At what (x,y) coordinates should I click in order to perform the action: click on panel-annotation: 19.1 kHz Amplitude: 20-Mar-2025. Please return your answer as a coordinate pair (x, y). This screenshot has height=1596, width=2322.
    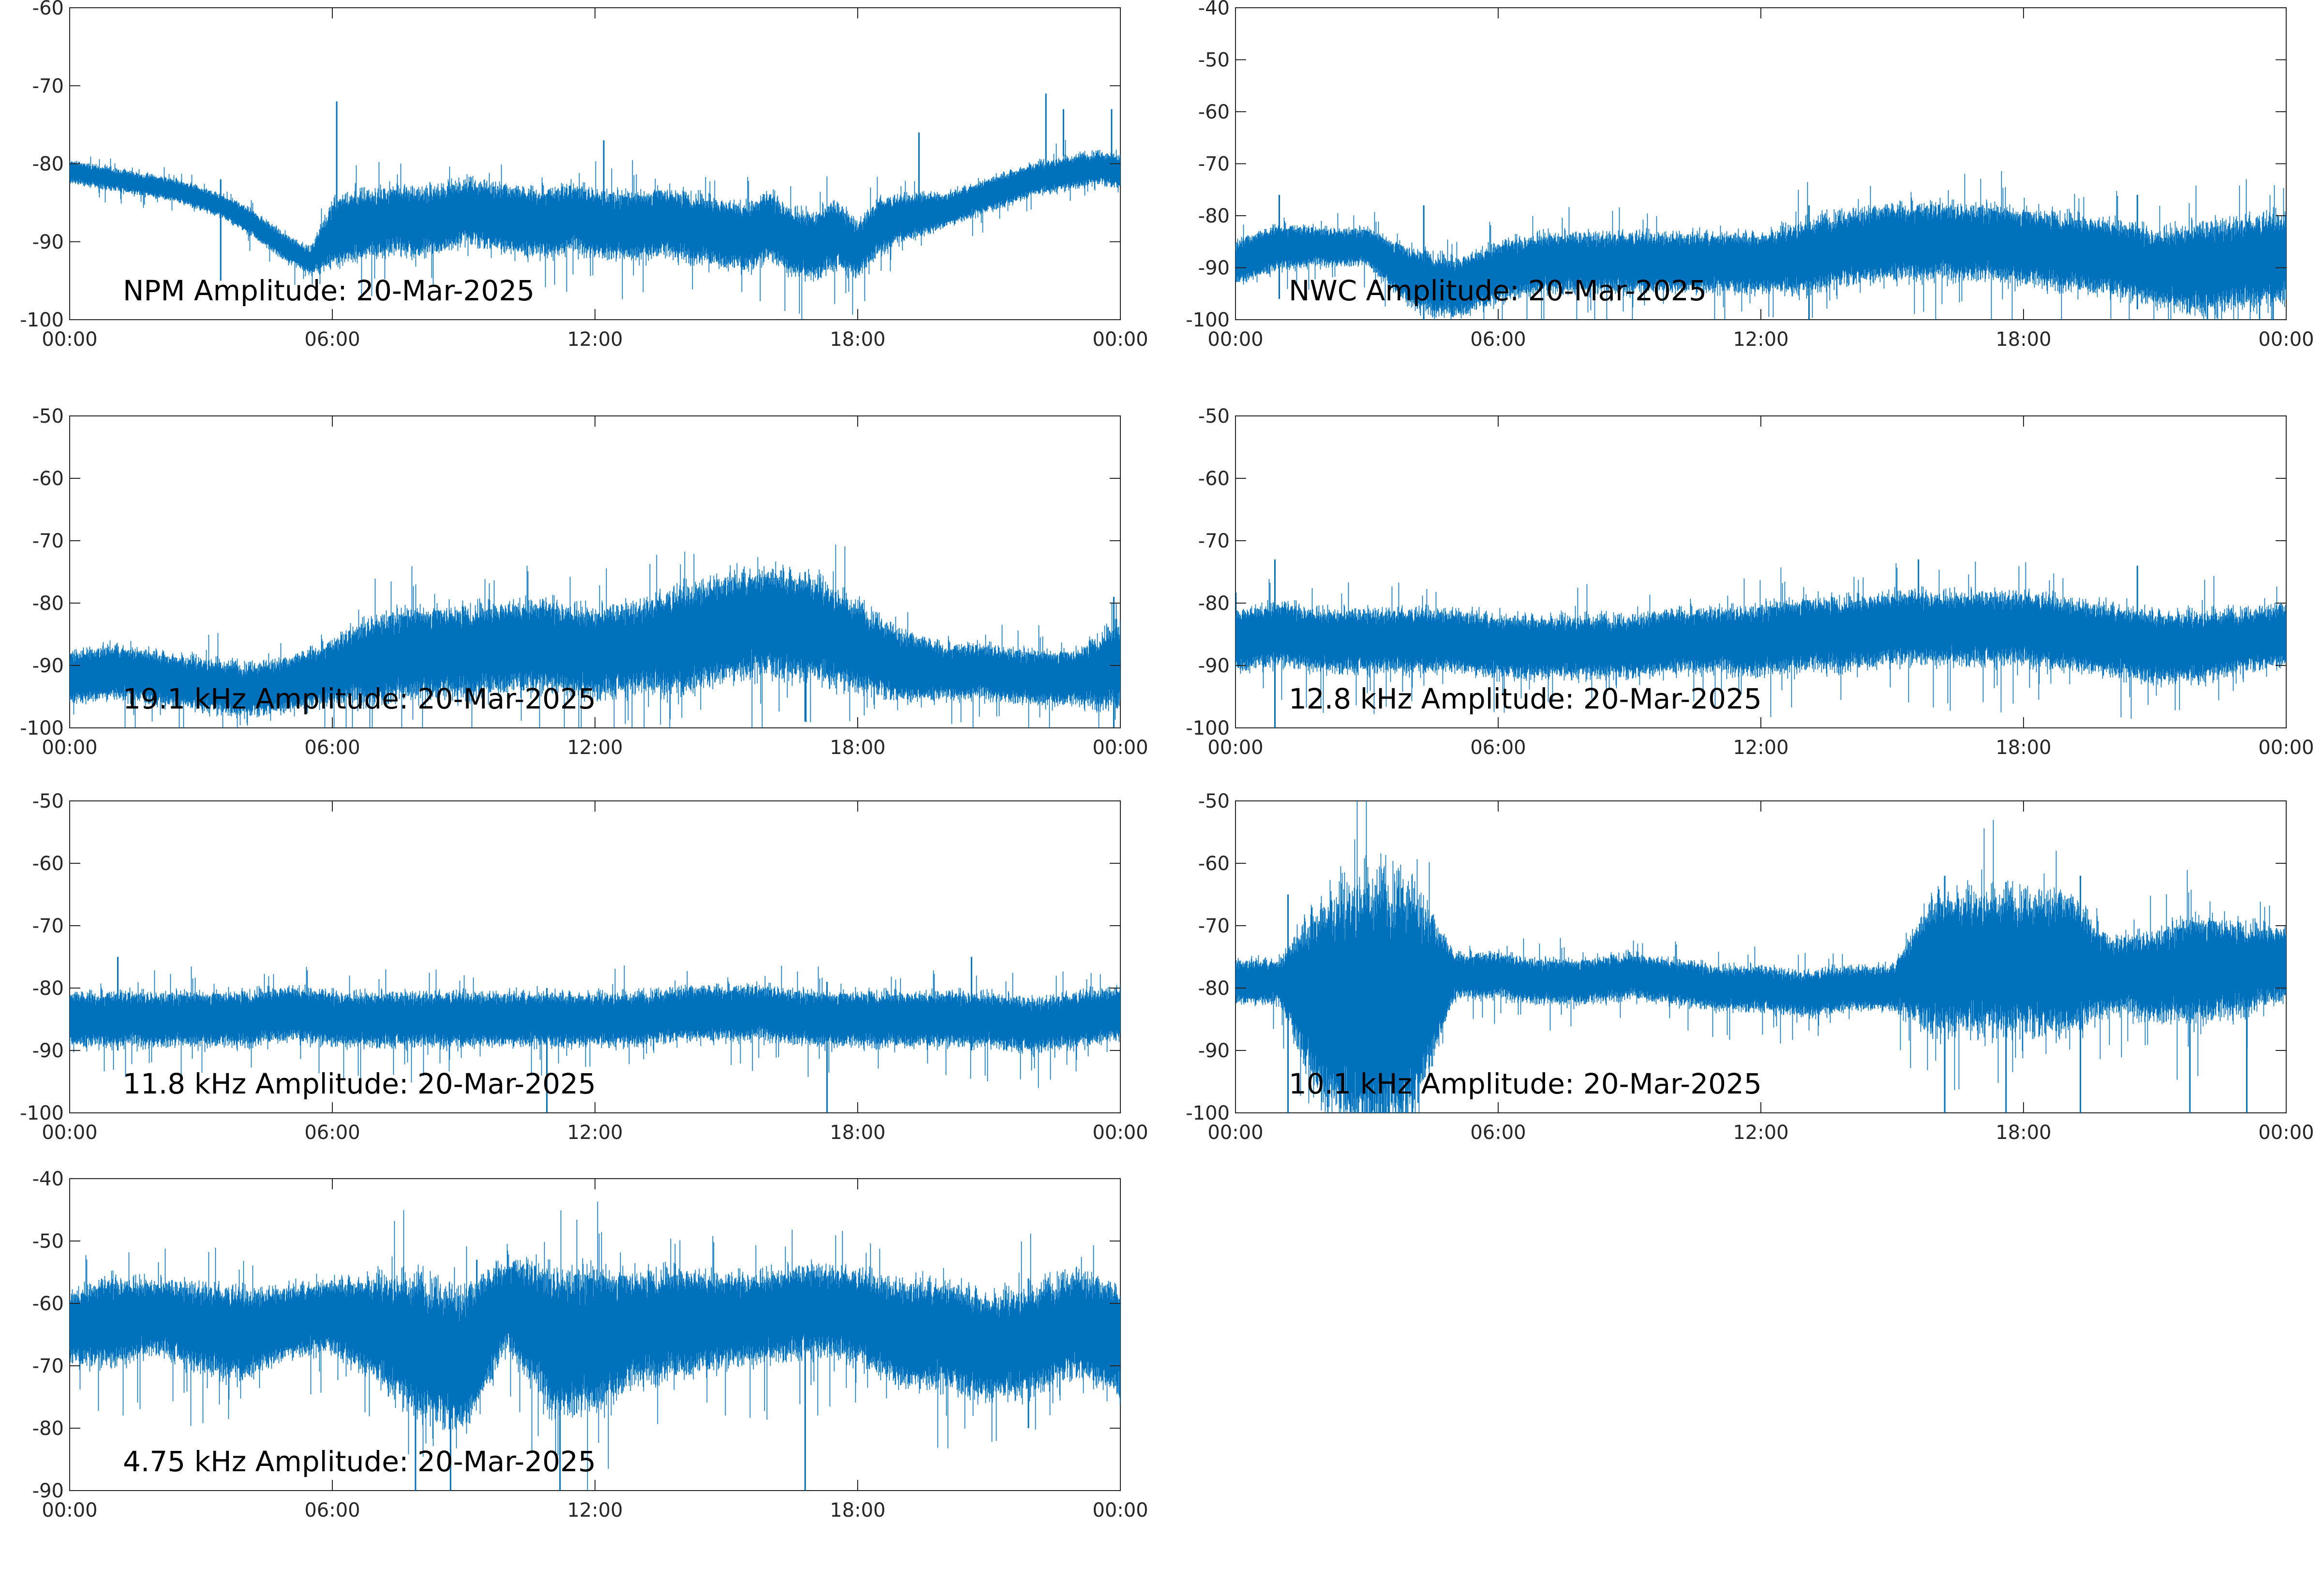
    Looking at the image, I should click on (359, 698).